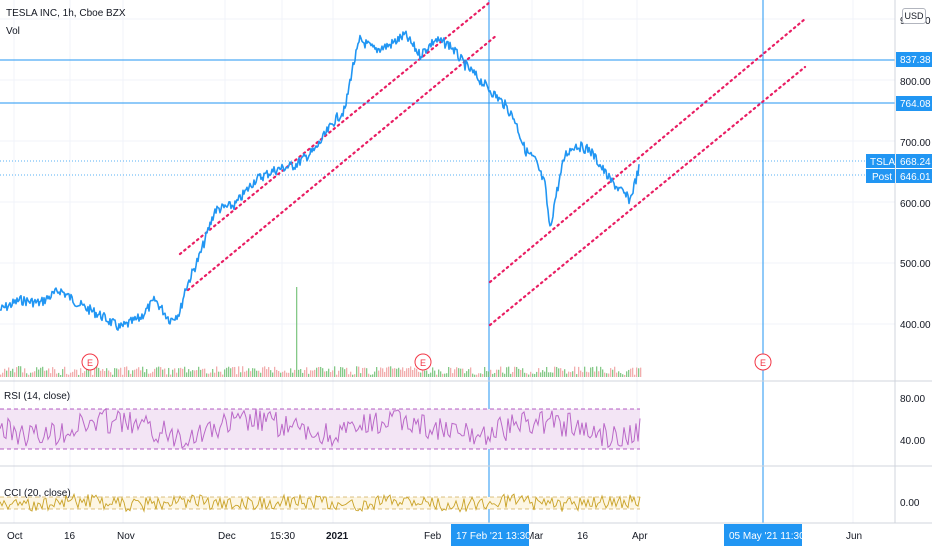 The image size is (932, 550). What do you see at coordinates (899, 176) in the screenshot?
I see `post-market-price-label: Post 646.01` at bounding box center [899, 176].